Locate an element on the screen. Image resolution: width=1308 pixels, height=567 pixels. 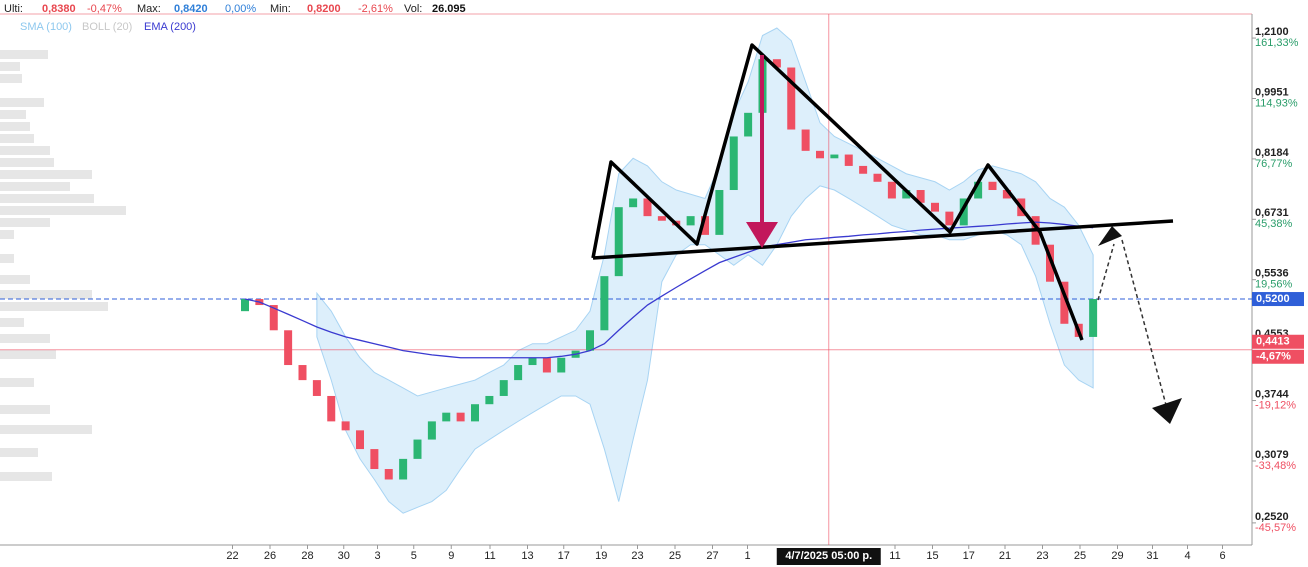
y-tick-percent: -19,12% is located at coordinates (1275, 405).